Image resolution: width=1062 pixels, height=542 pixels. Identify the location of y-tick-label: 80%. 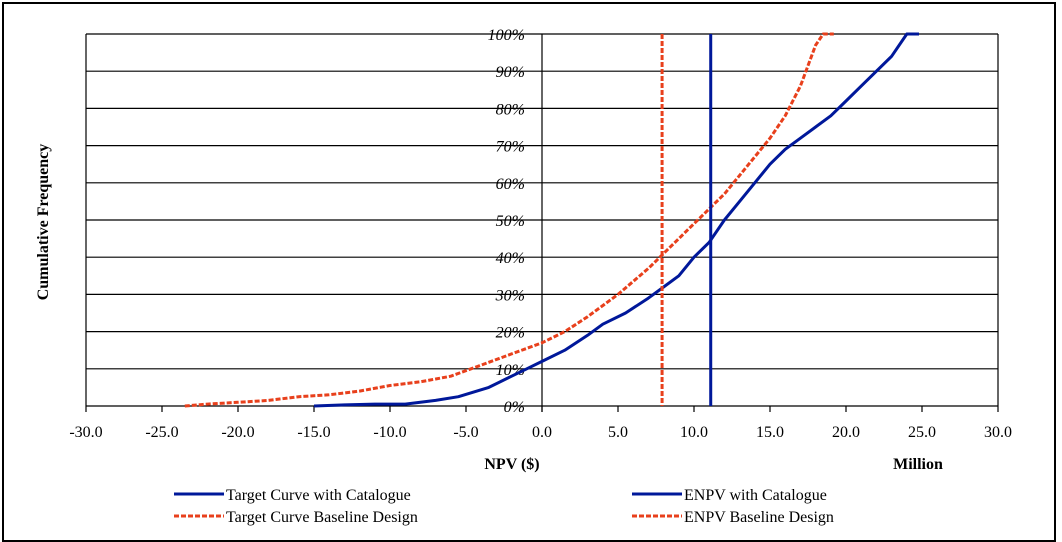
(510, 109).